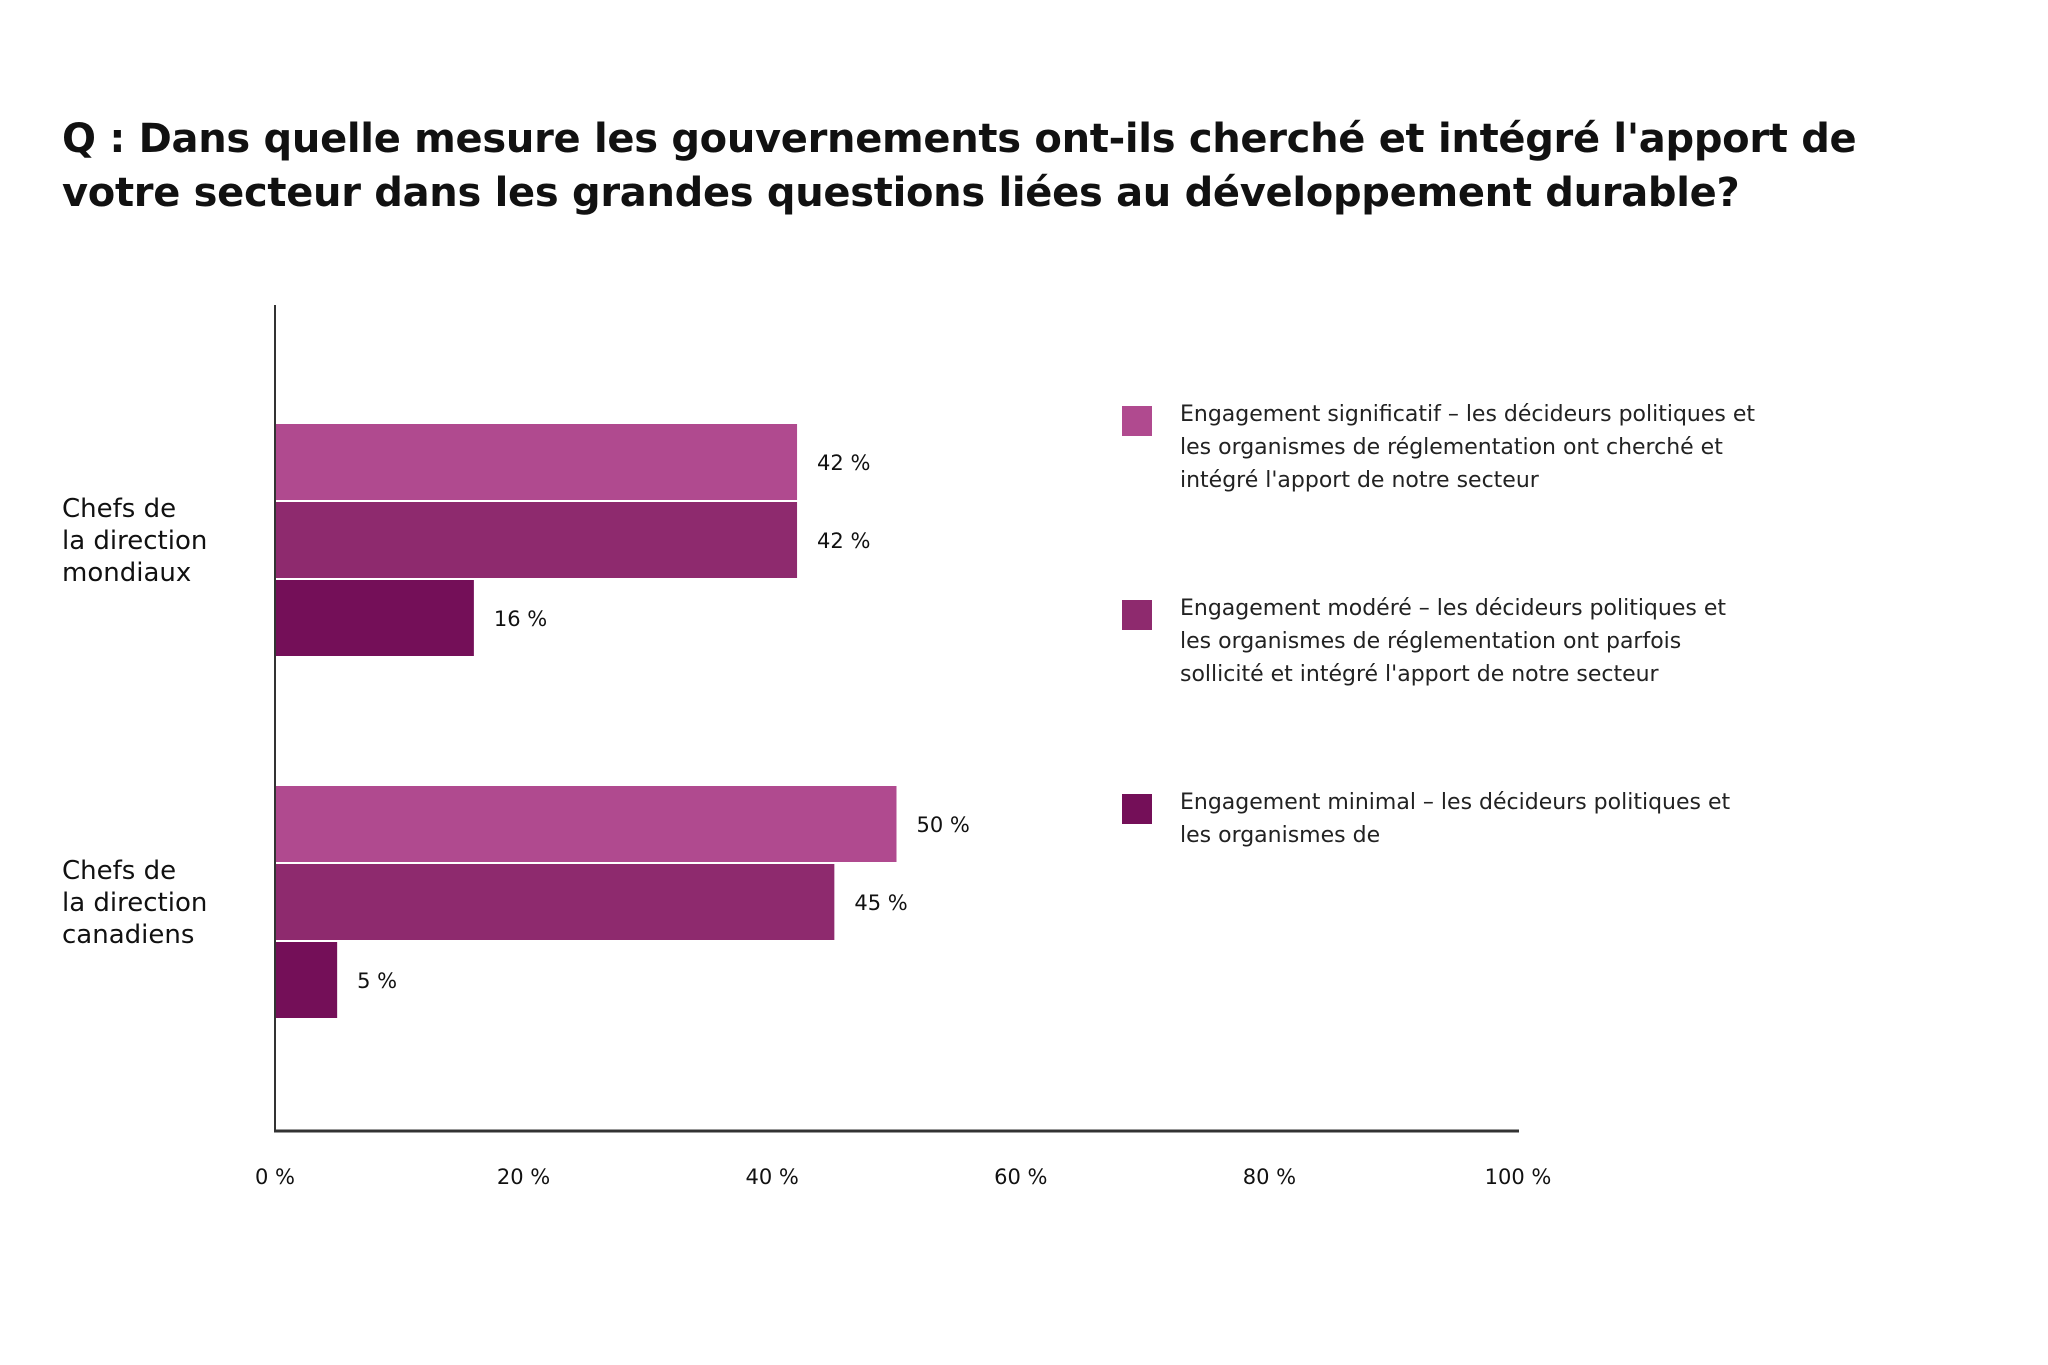 The height and width of the screenshot is (1365, 2048). I want to click on bar-significatif-canadiens, so click(586, 824).